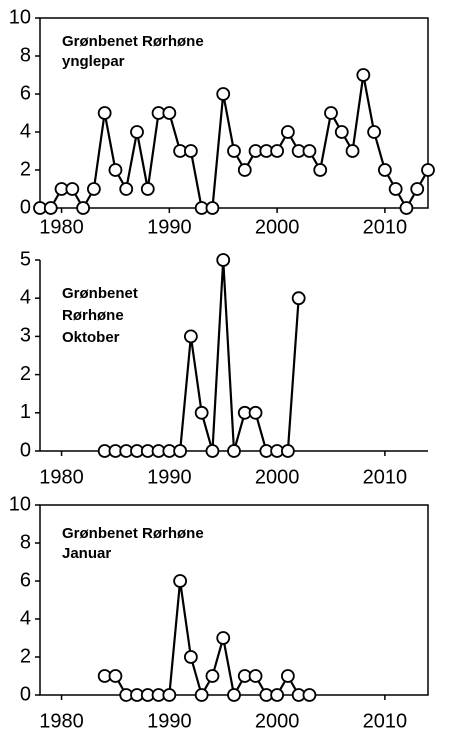 This screenshot has width=450, height=741. I want to click on chart-title: Rørhøne, so click(93, 315).